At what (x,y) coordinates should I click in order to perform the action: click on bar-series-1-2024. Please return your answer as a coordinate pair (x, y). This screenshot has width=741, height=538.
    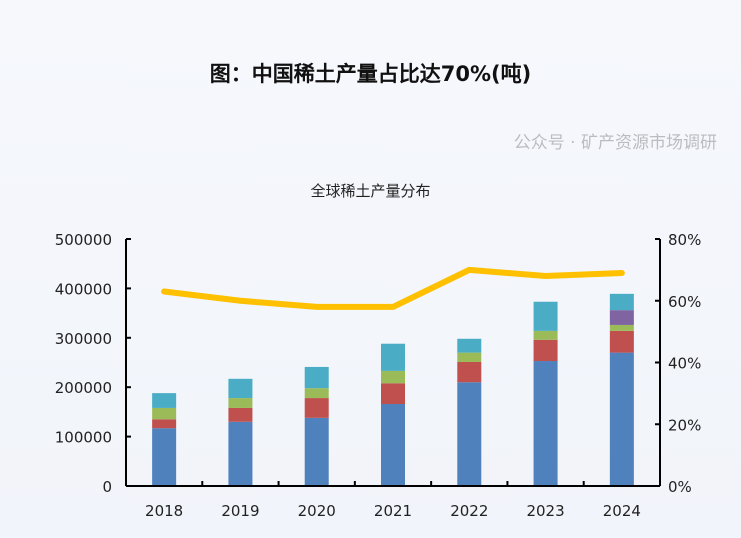
    Looking at the image, I should click on (621, 419).